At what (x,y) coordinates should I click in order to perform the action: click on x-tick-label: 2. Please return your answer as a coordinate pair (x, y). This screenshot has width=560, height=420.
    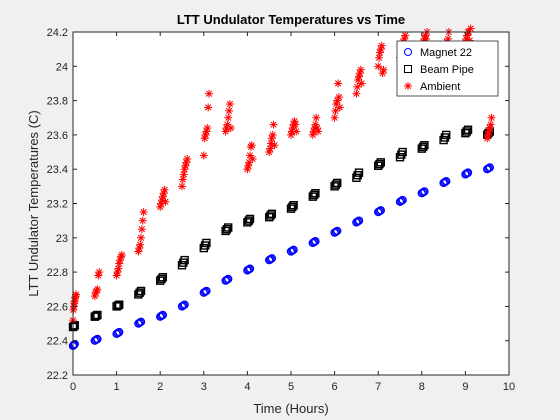
    Looking at the image, I should click on (160, 387).